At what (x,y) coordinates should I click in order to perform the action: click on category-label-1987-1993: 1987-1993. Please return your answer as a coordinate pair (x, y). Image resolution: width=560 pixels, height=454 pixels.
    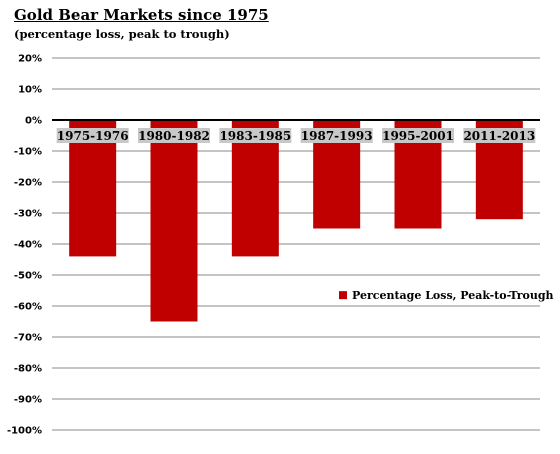
    Looking at the image, I should click on (336, 135).